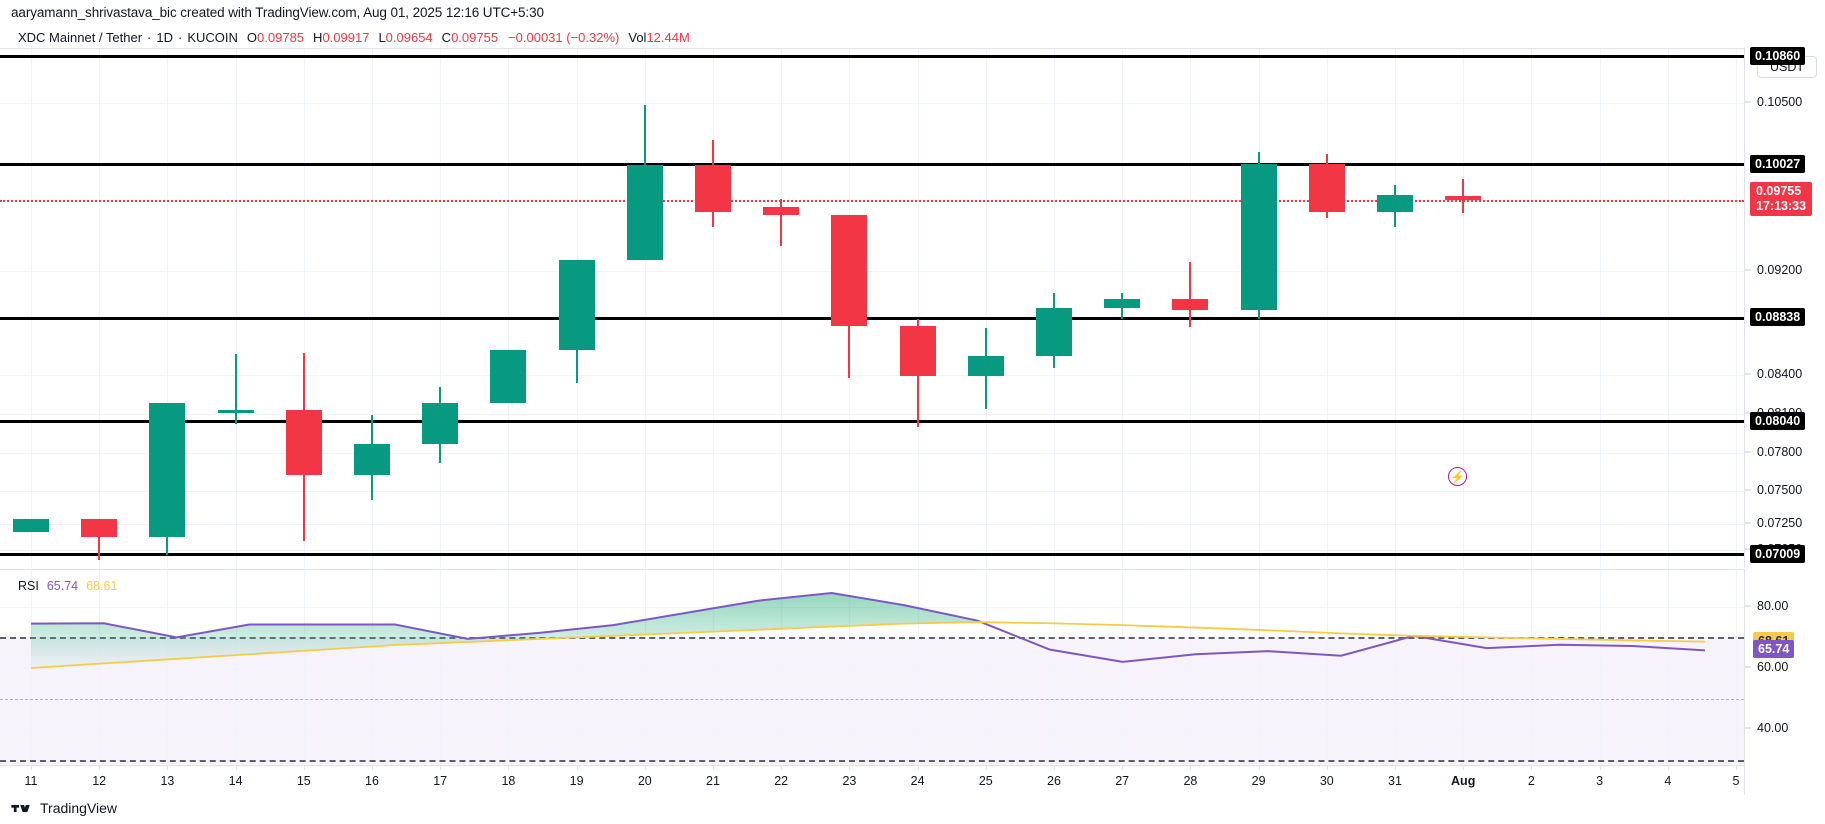  I want to click on time-axis-label: 20, so click(644, 781).